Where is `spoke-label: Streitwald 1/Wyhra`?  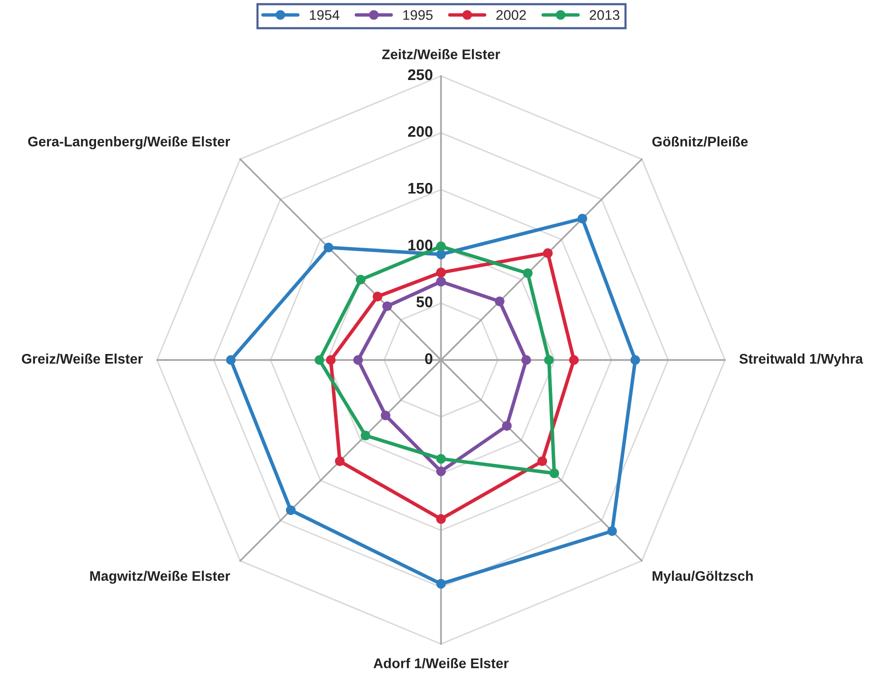 spoke-label: Streitwald 1/Wyhra is located at coordinates (801, 360).